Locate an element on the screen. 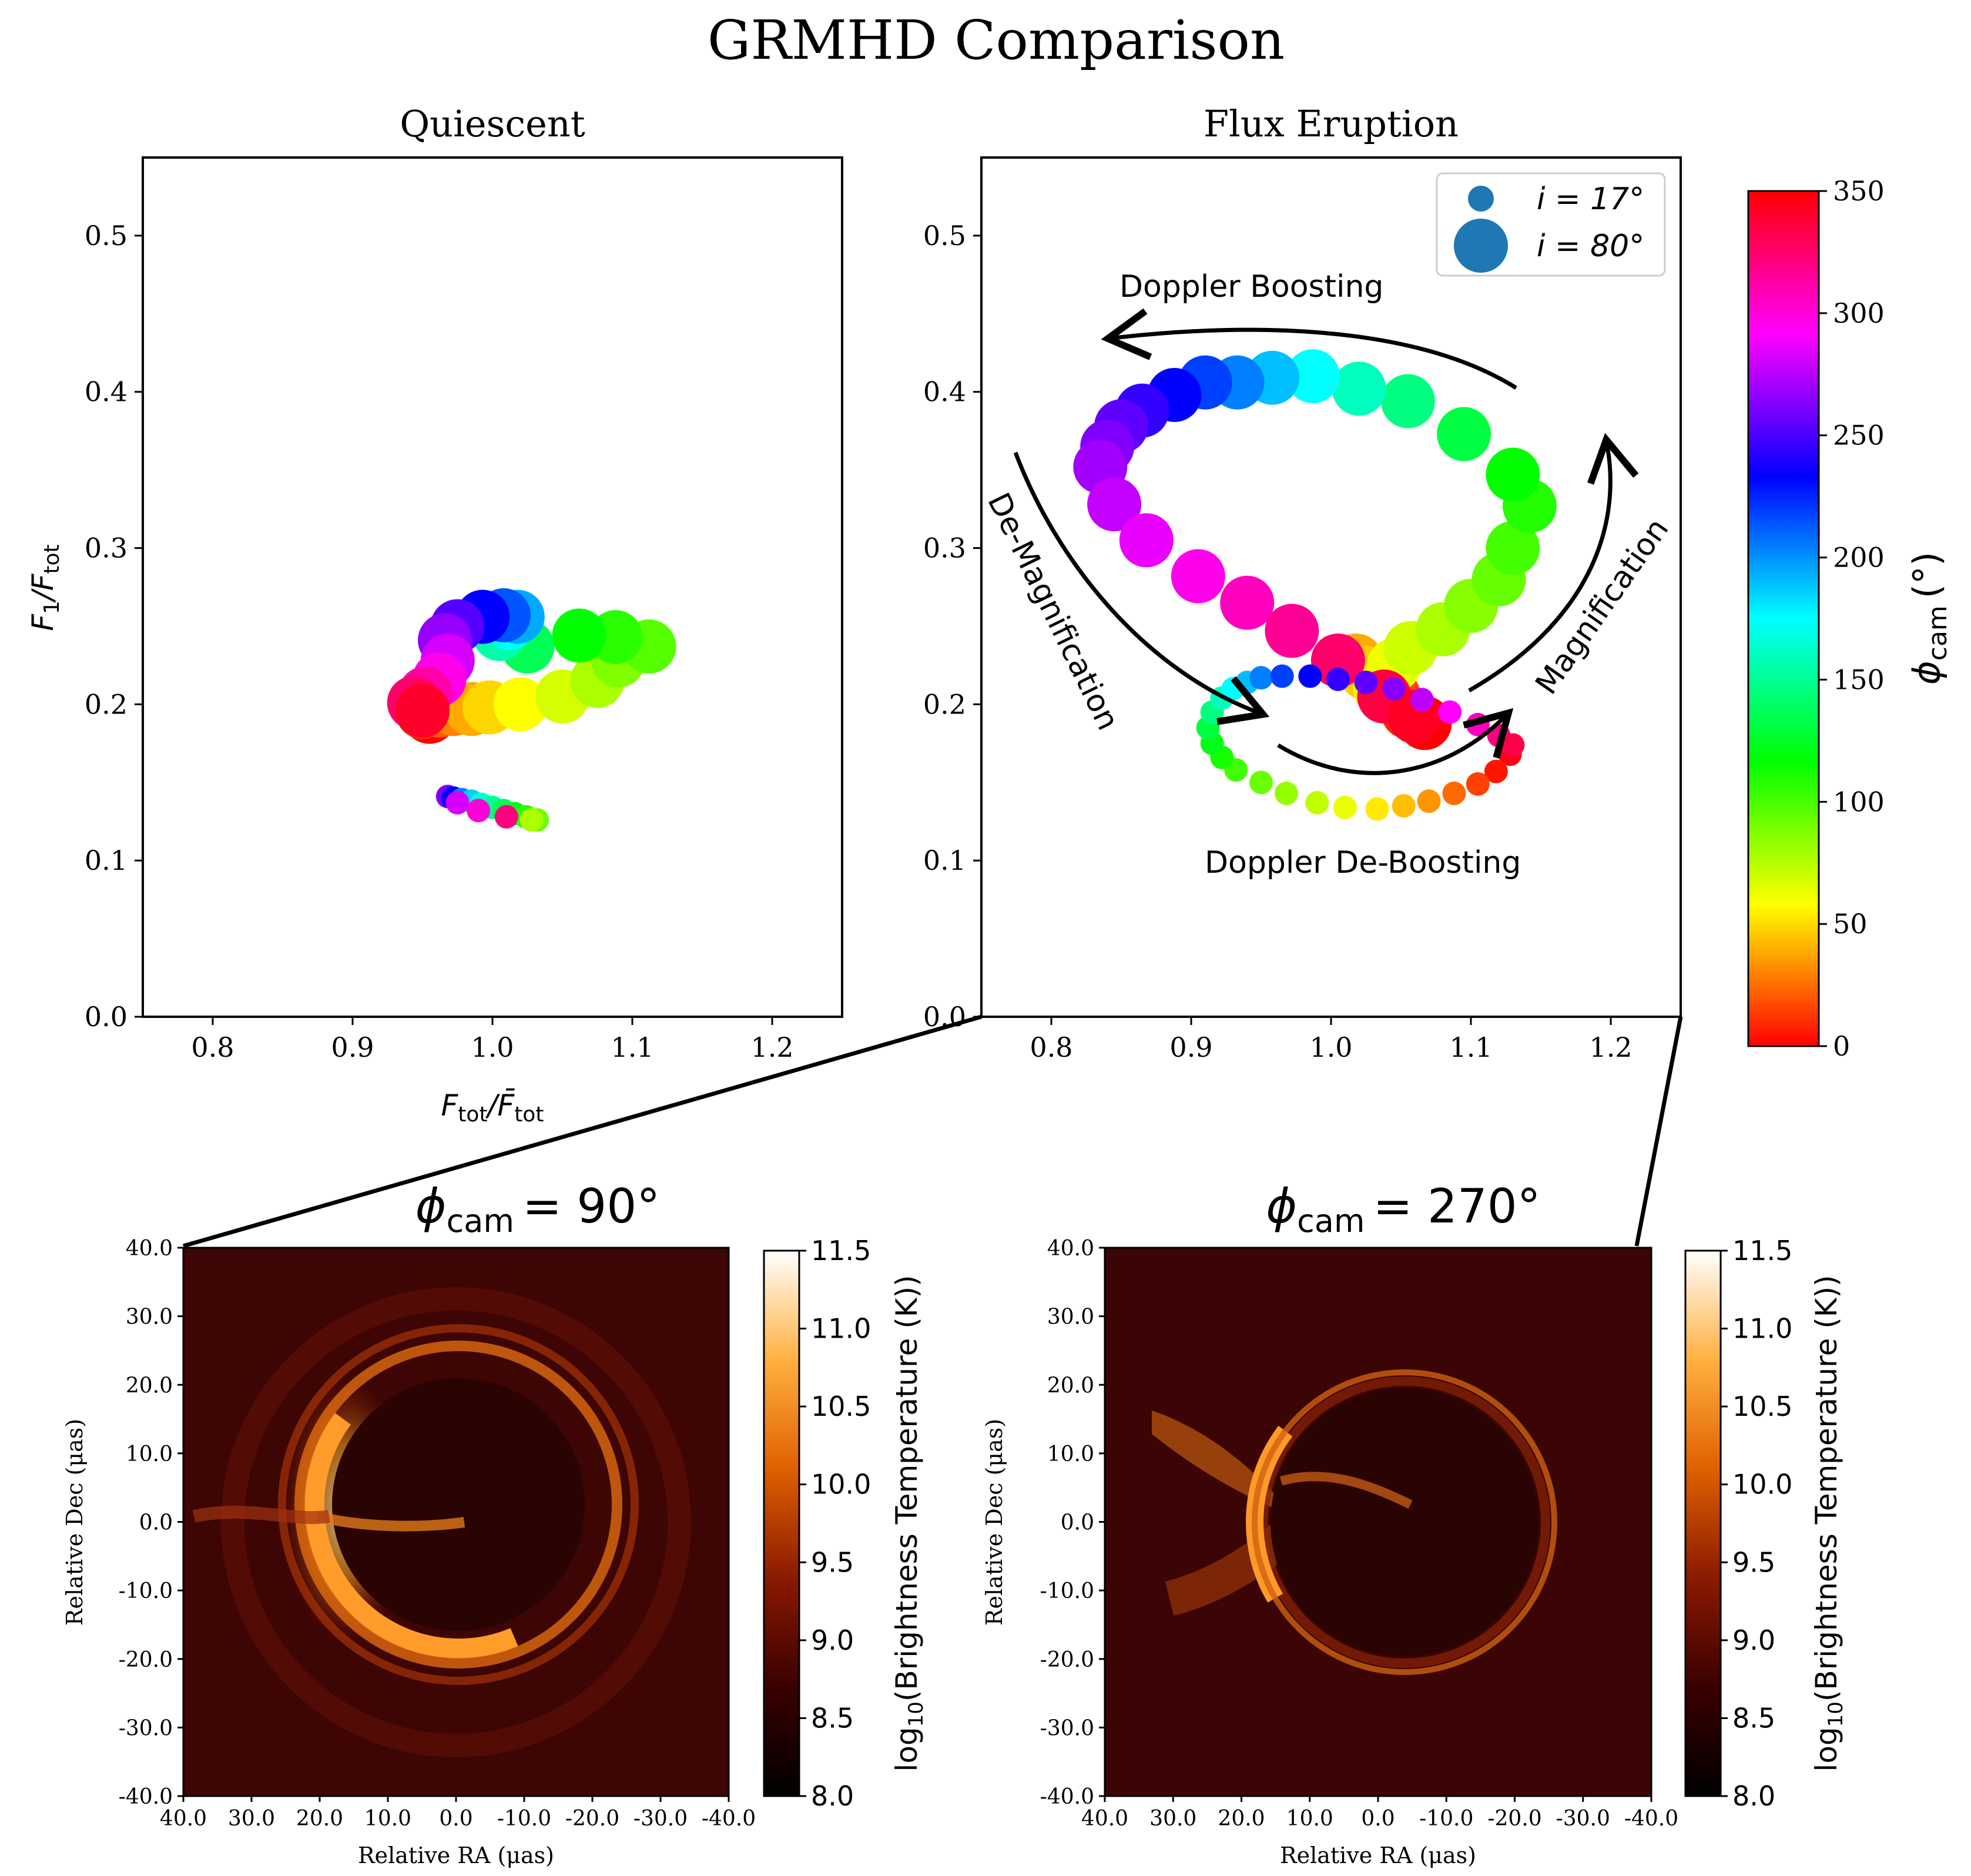 This screenshot has width=1971, height=1876. flux-eruption-title: Flux Eruption is located at coordinates (1331, 124).